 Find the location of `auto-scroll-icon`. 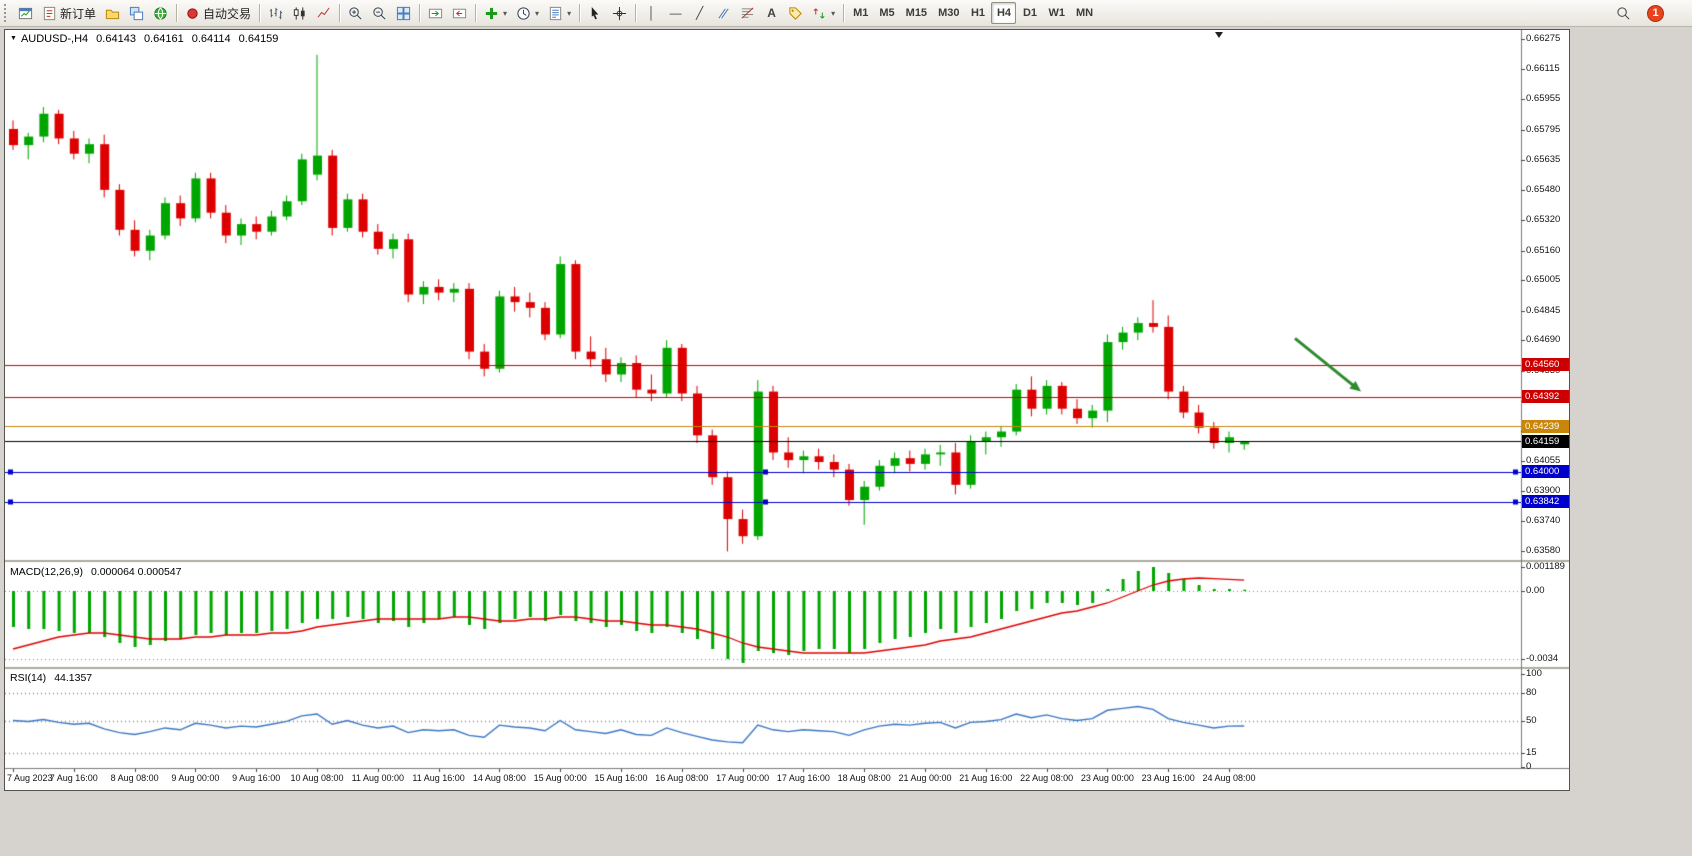

auto-scroll-icon is located at coordinates (435, 13).